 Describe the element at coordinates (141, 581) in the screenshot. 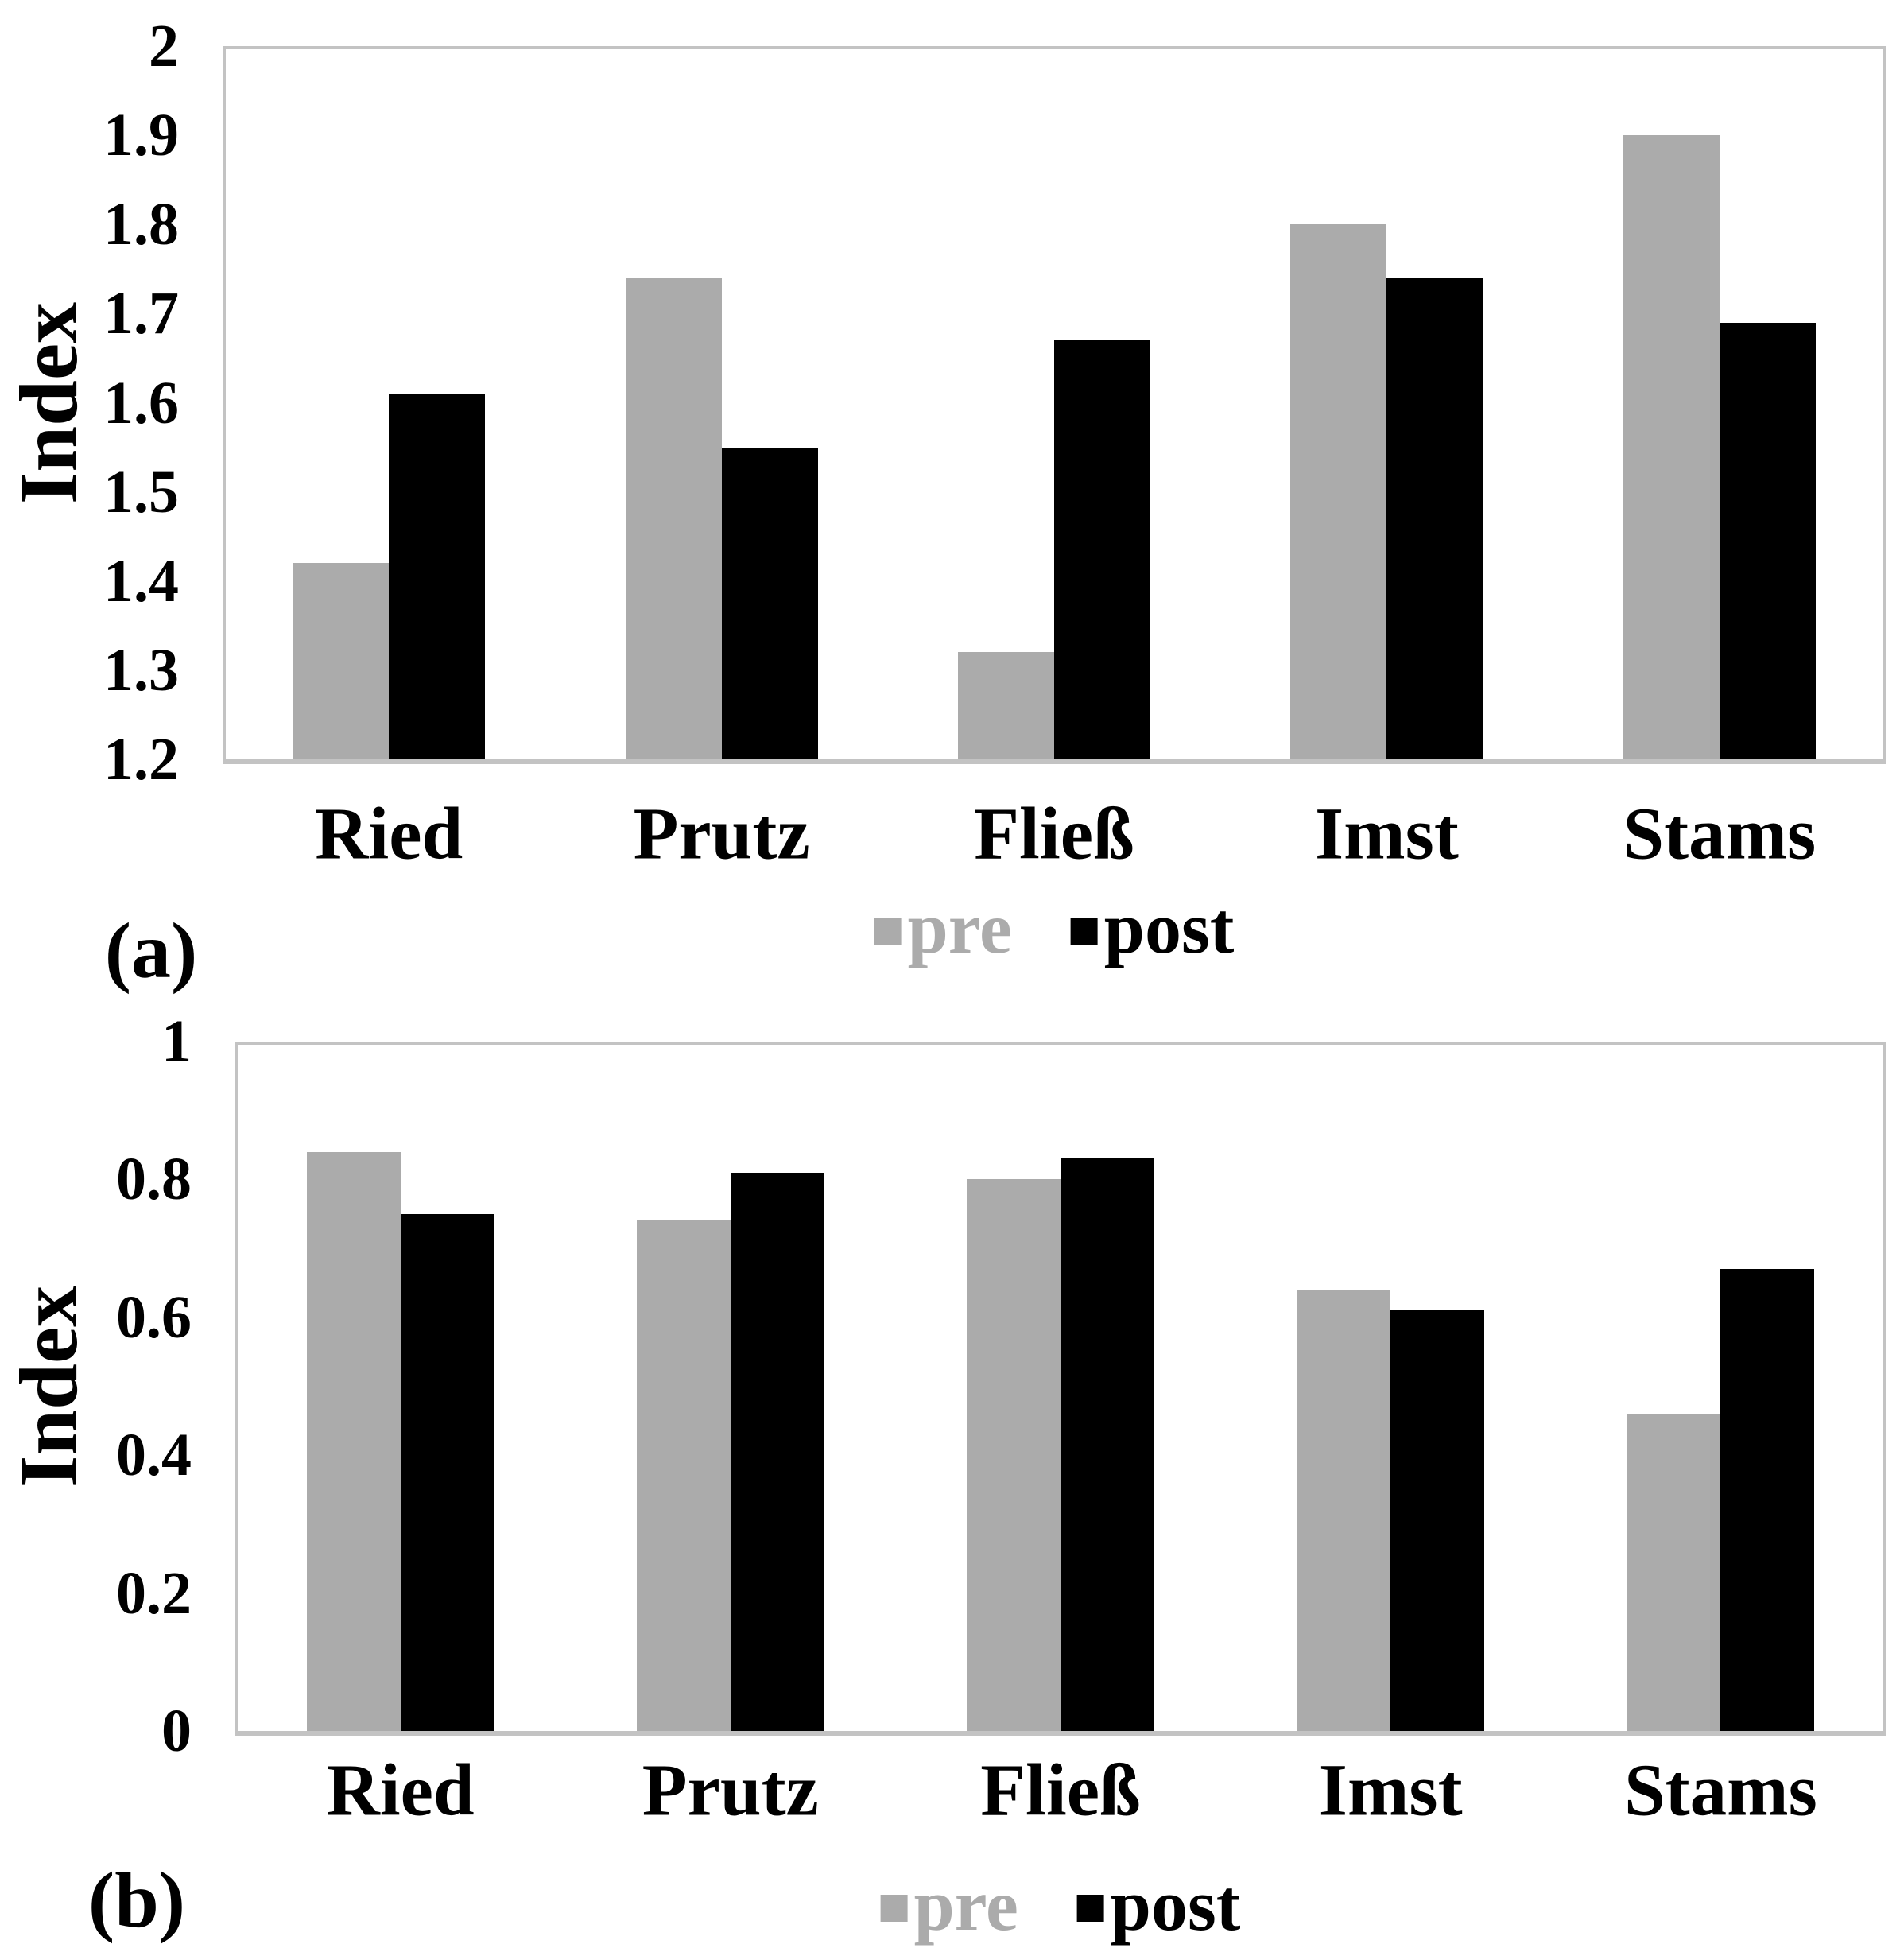

I see `y-tick-1_4: 1.4` at that location.